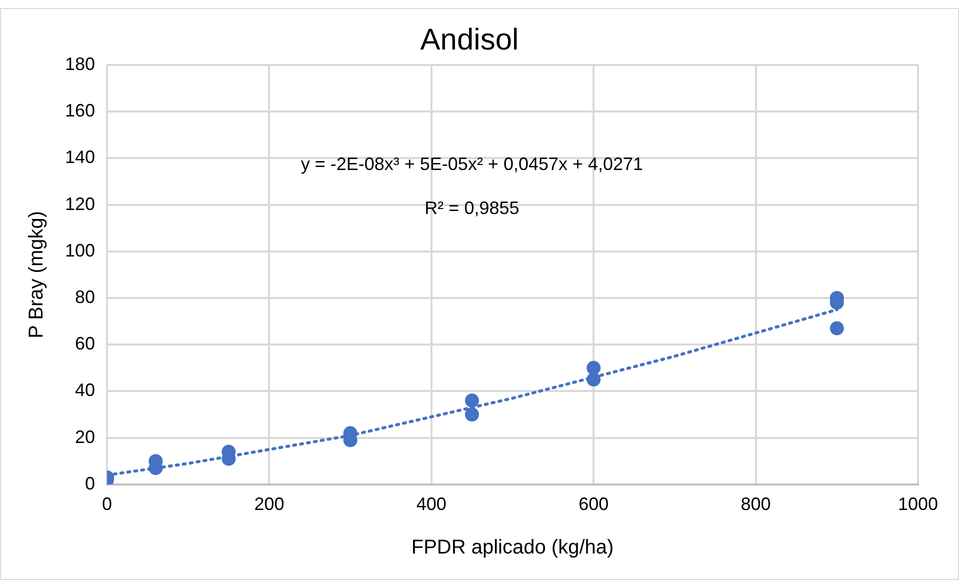 This screenshot has height=580, width=959. What do you see at coordinates (80, 110) in the screenshot?
I see `y-tick-label: 160` at bounding box center [80, 110].